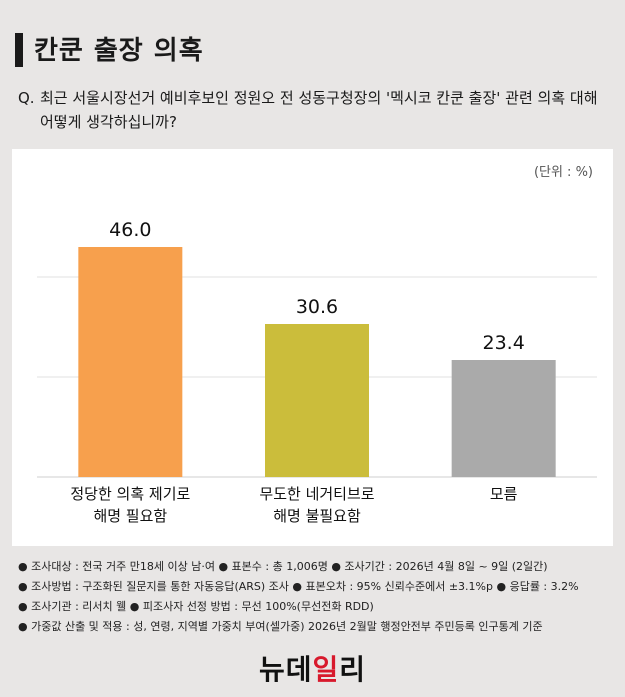  I want to click on category-label: 모름, so click(504, 494).